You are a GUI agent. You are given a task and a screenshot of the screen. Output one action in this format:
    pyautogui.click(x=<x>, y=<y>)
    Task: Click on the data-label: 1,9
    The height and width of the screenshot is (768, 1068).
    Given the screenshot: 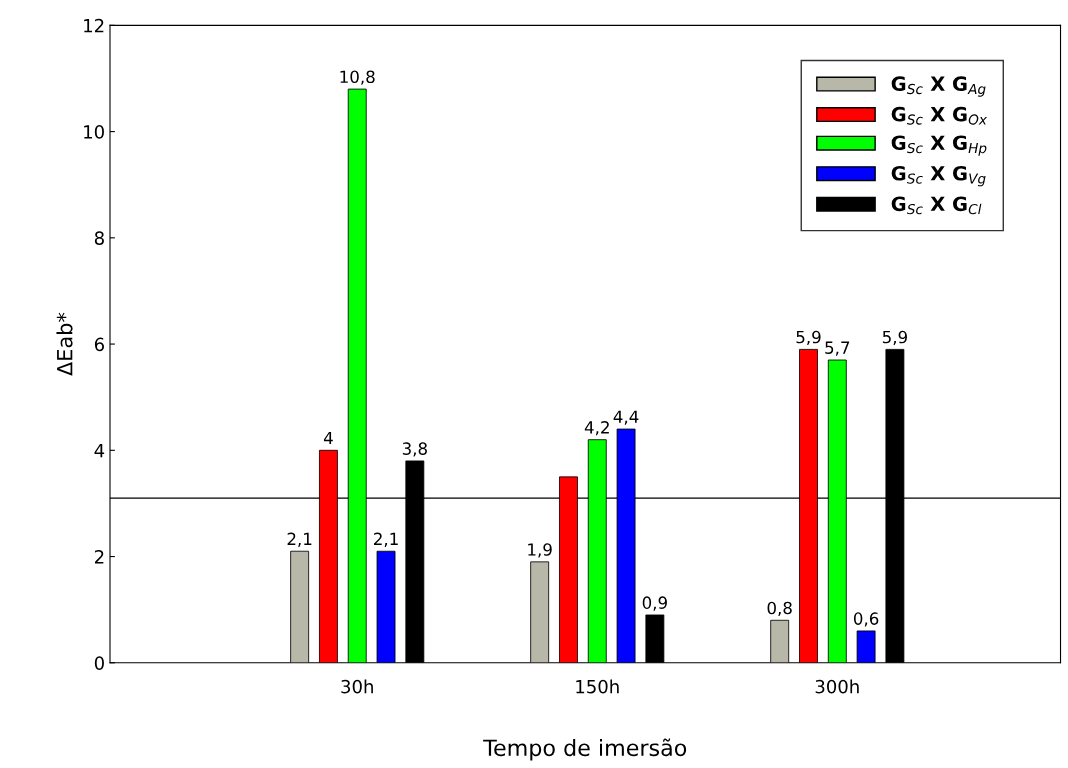 What is the action you would take?
    pyautogui.click(x=540, y=550)
    